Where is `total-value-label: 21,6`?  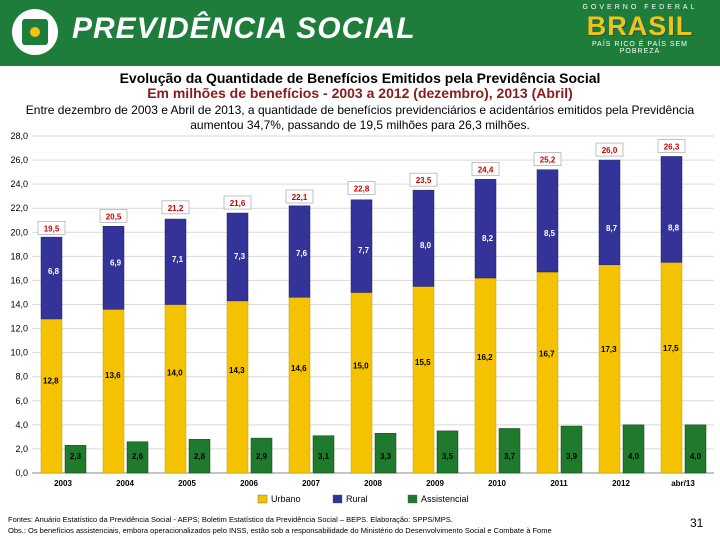
total-value-label: 21,6 is located at coordinates (238, 203).